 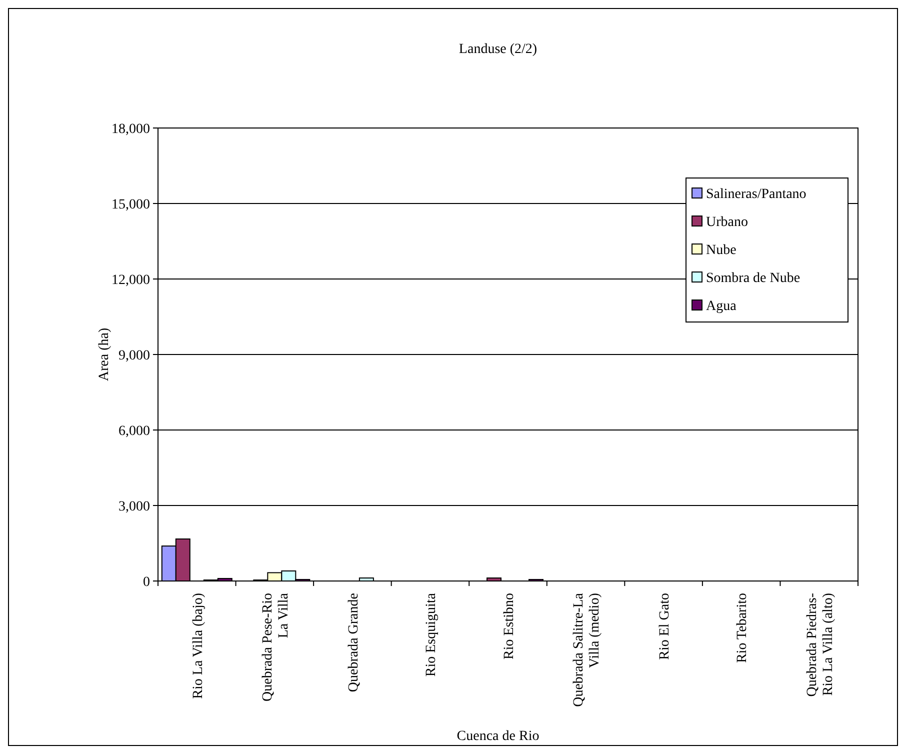 I want to click on y-tick-label: 9,000, so click(x=134, y=356).